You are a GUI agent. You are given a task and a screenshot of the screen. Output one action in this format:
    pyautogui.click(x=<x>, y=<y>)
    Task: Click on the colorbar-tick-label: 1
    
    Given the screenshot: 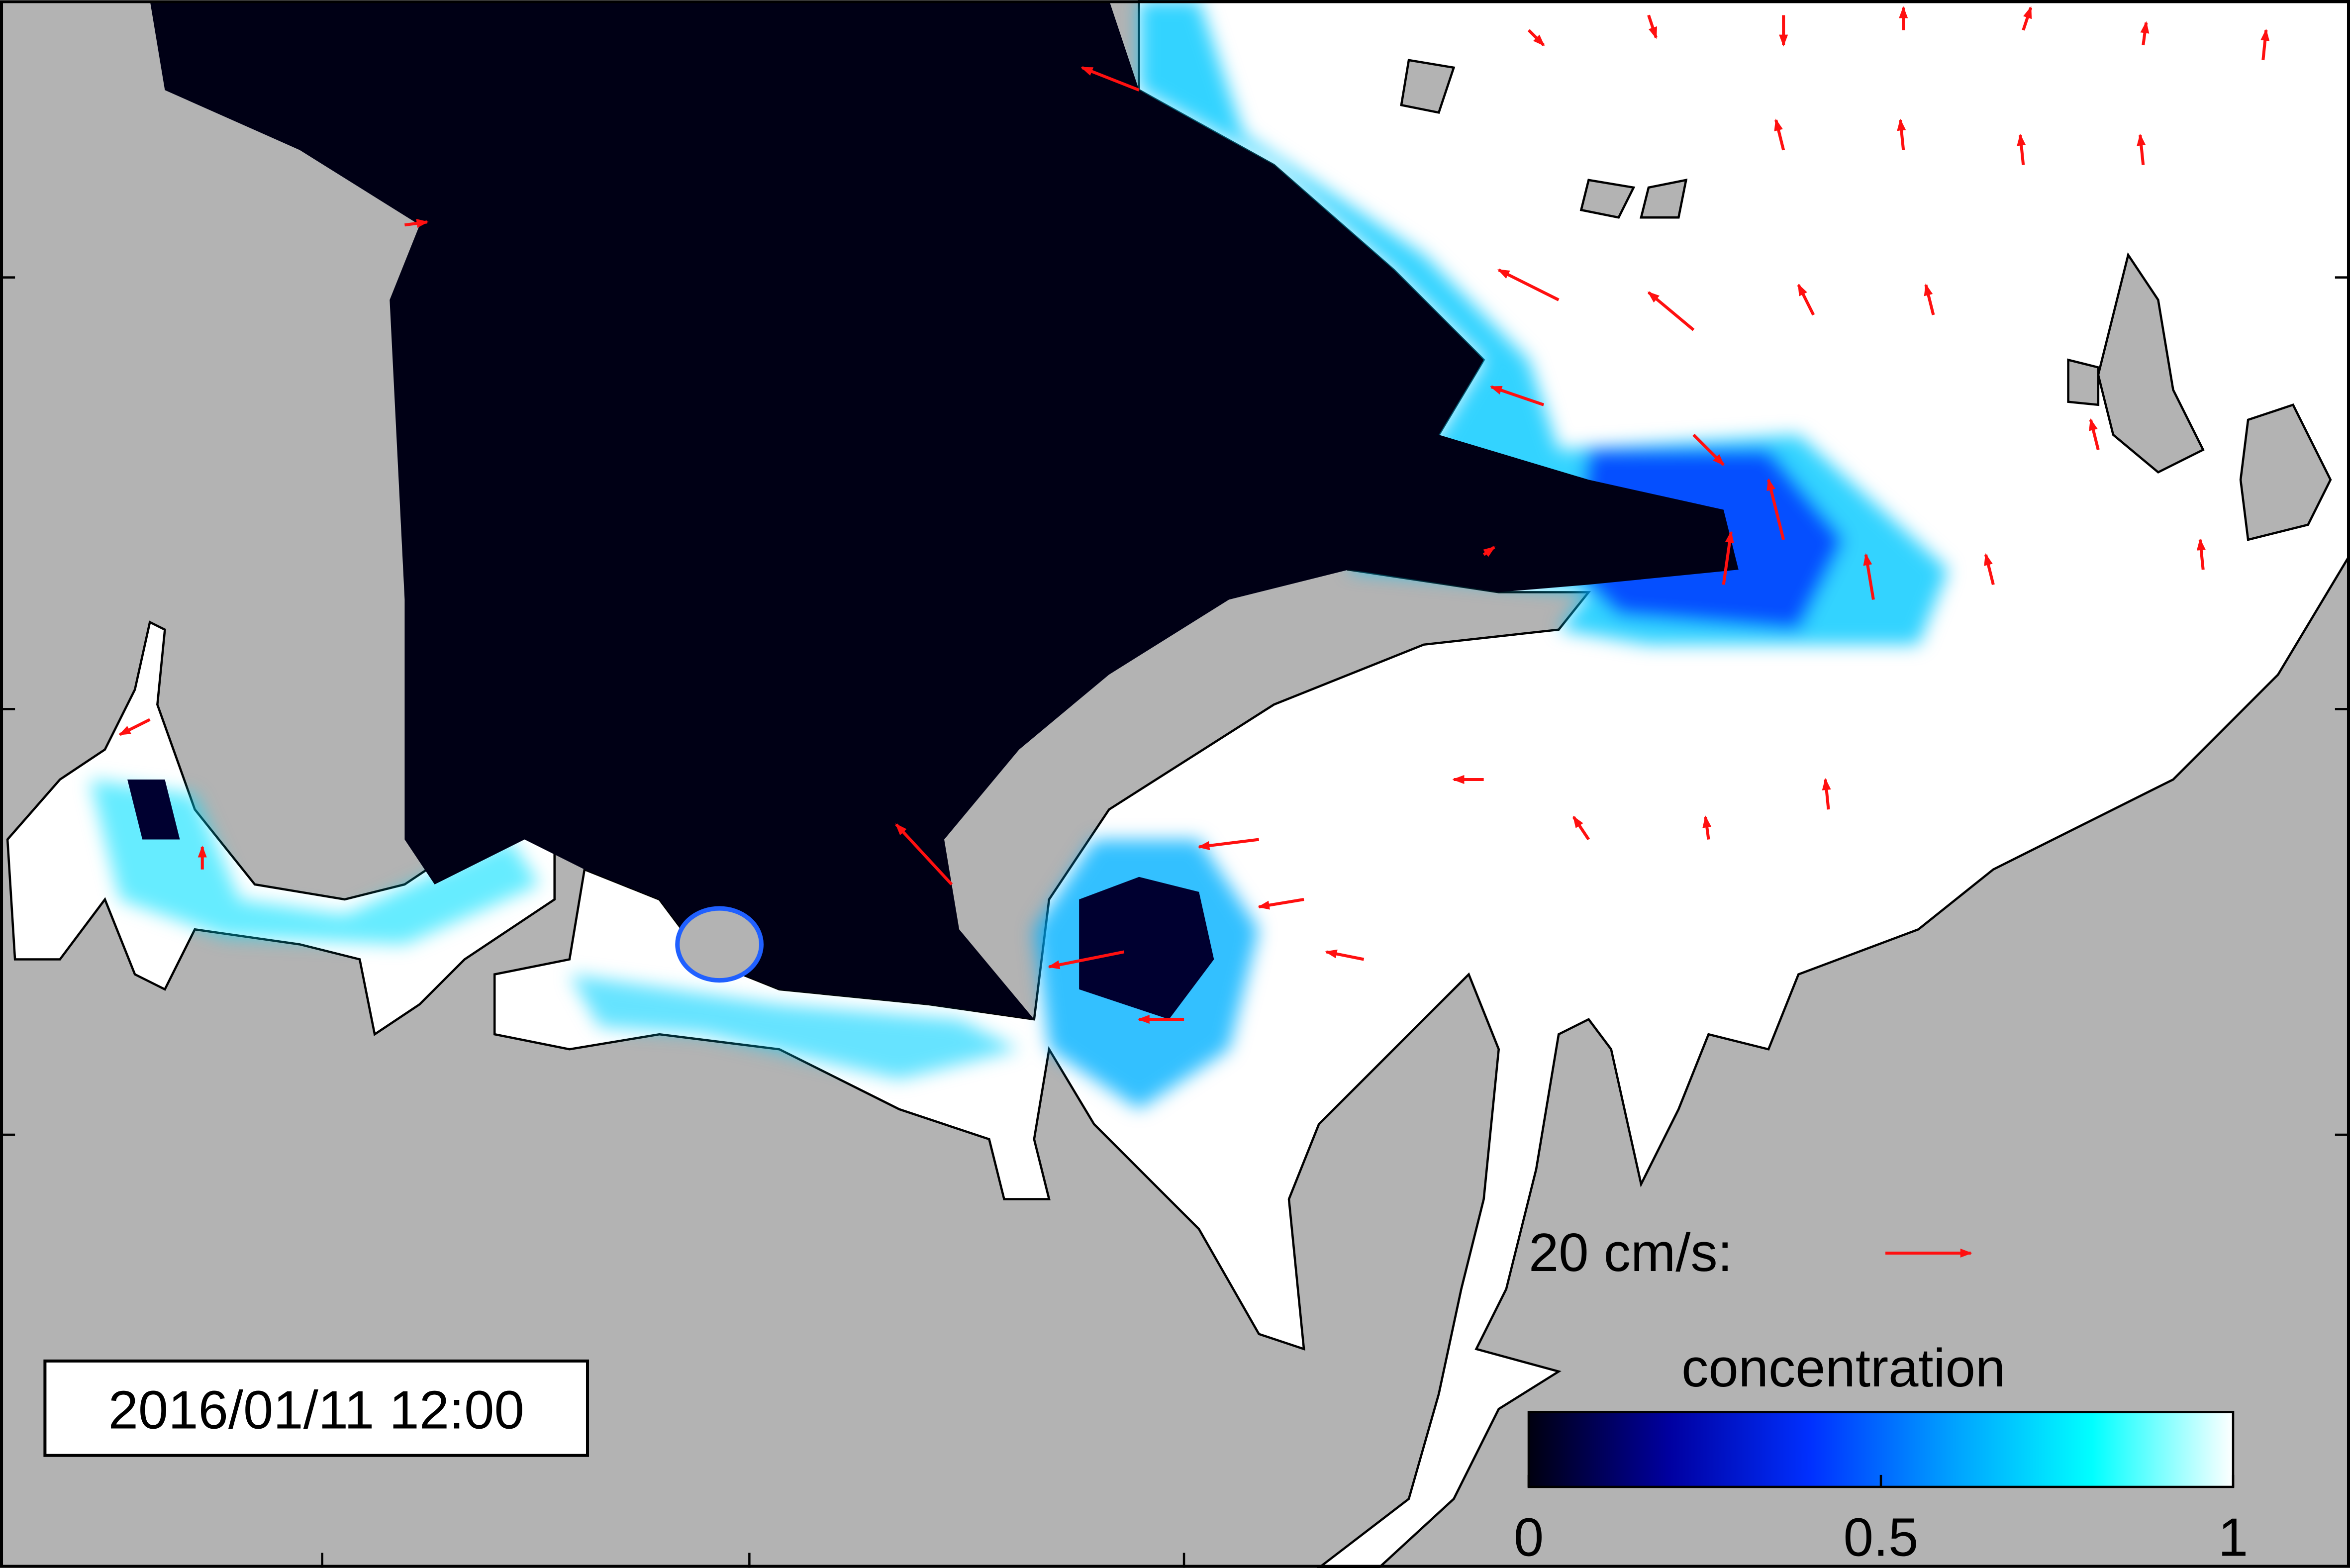 What is the action you would take?
    pyautogui.click(x=2233, y=1537)
    